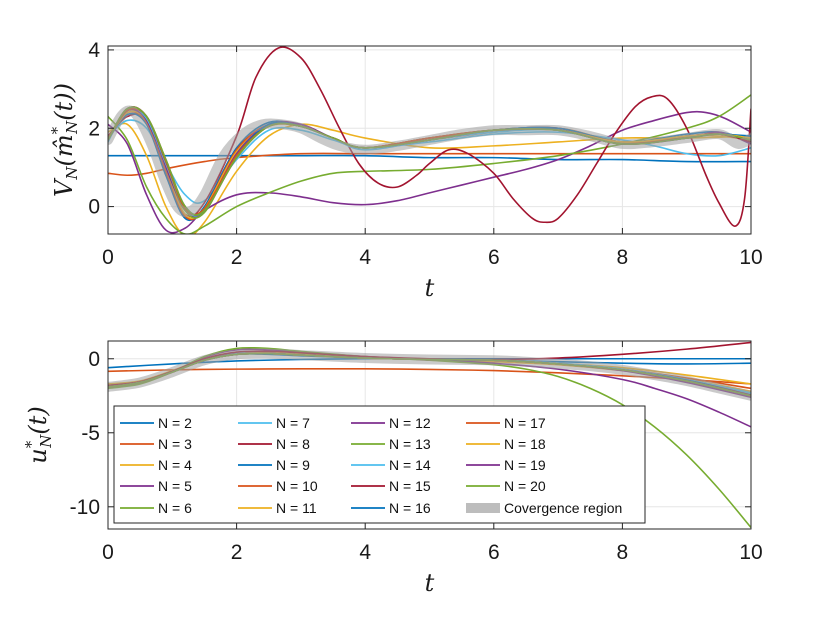 The height and width of the screenshot is (623, 830). I want to click on legend-label: Covergence region, so click(563, 508).